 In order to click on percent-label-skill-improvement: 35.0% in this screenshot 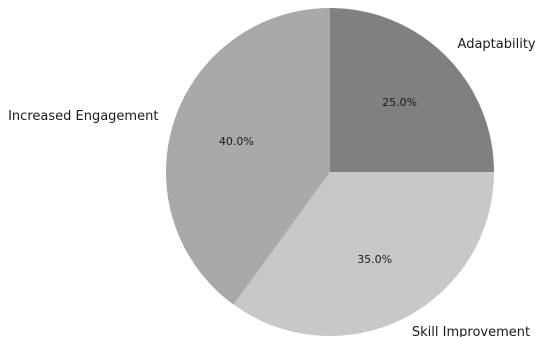, I will do `click(374, 259)`.